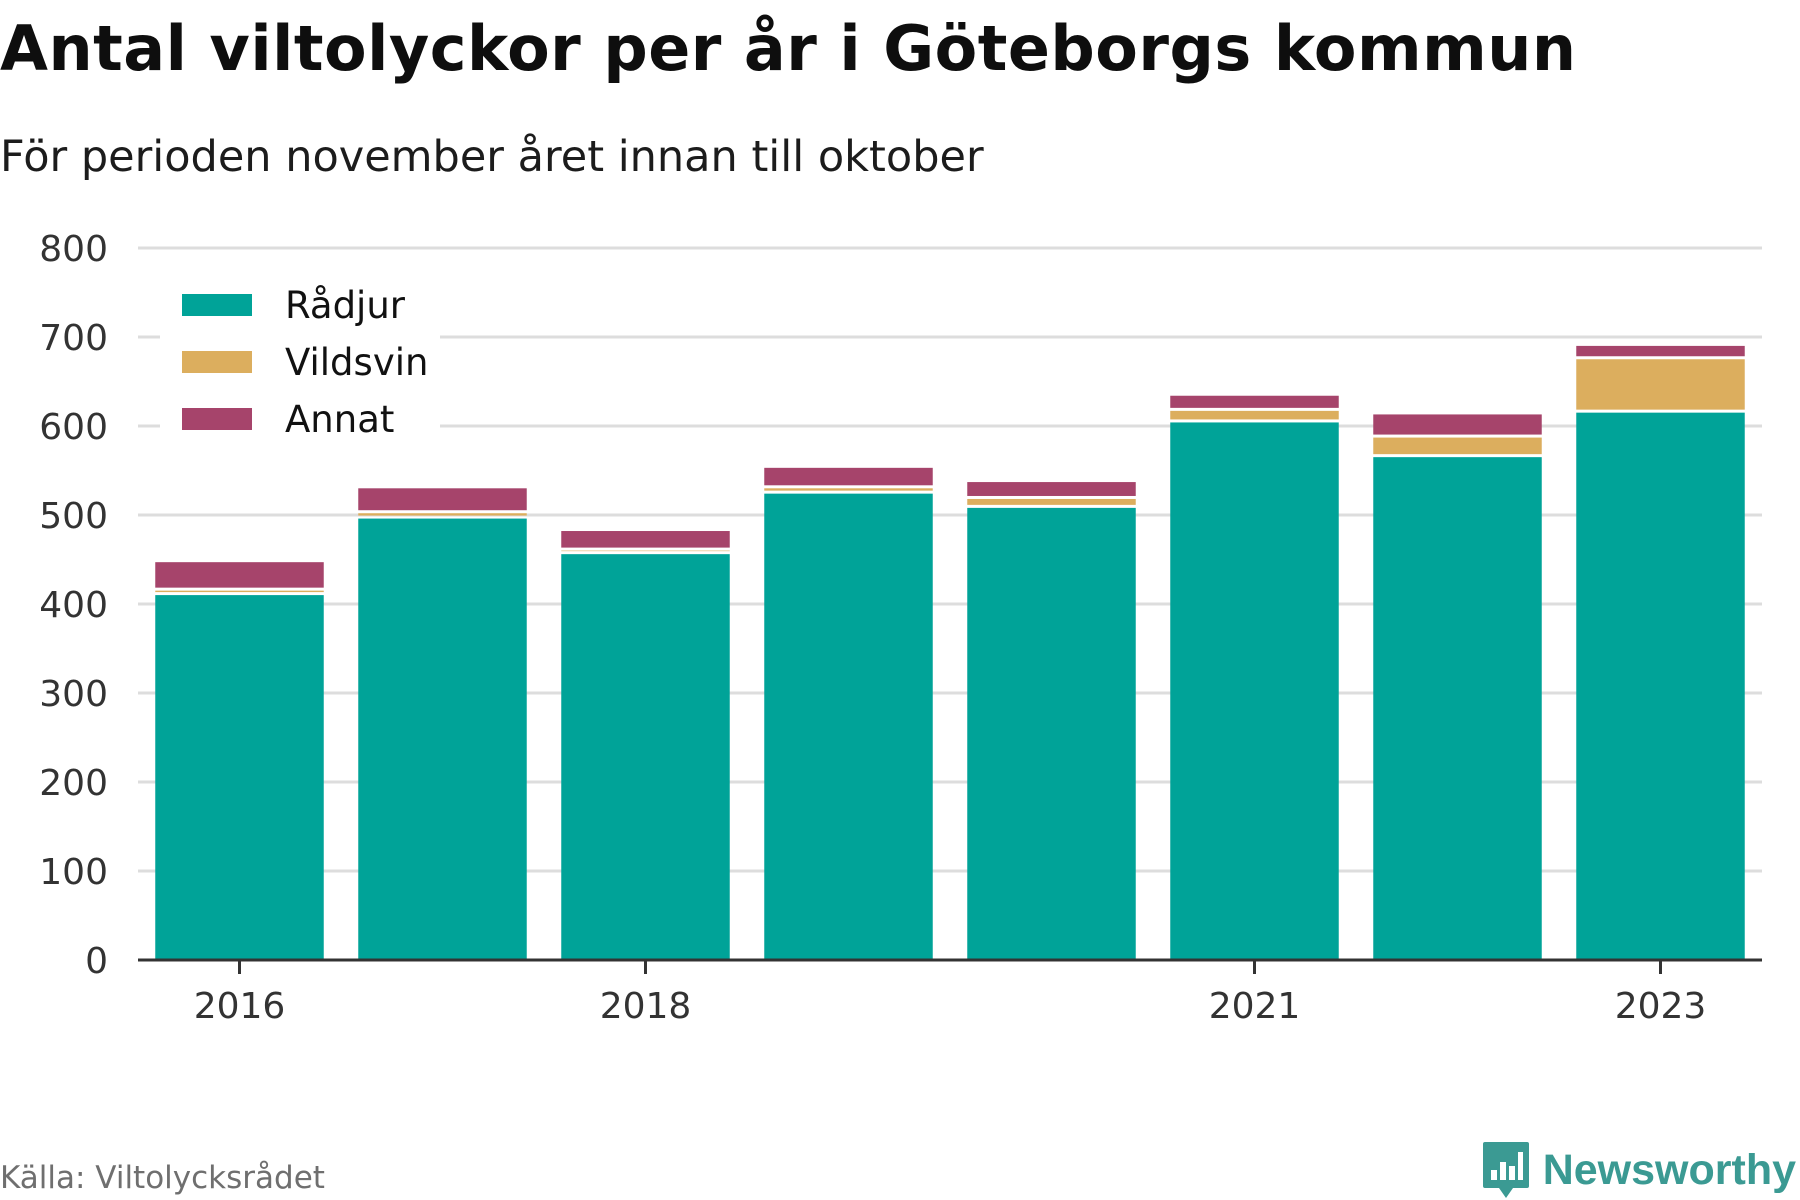  I want to click on bar-vildsvin-2022, so click(1457, 446).